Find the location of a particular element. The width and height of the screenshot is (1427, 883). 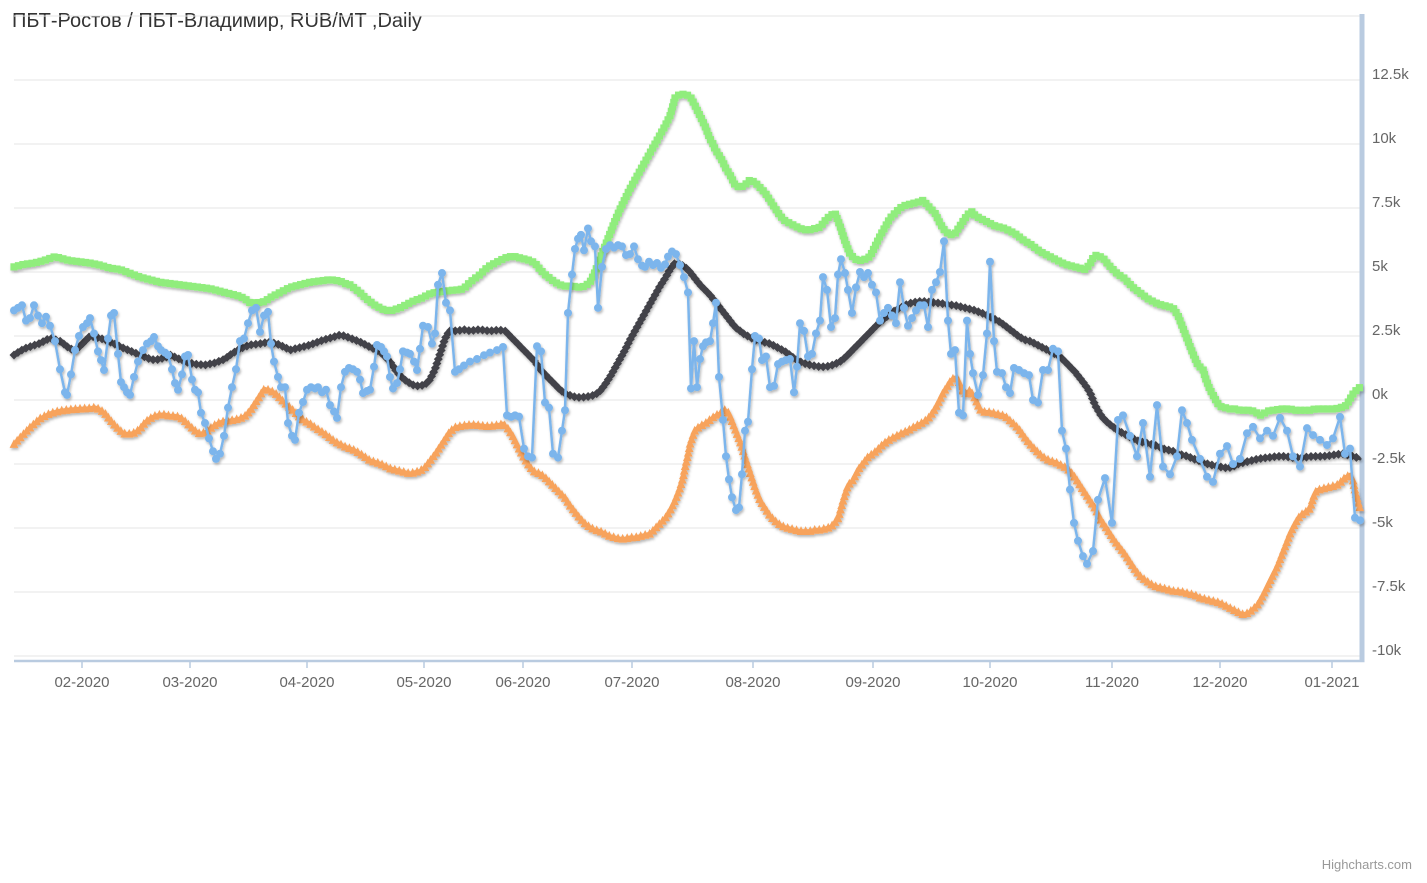

y-axis-label: 0k is located at coordinates (1380, 394).